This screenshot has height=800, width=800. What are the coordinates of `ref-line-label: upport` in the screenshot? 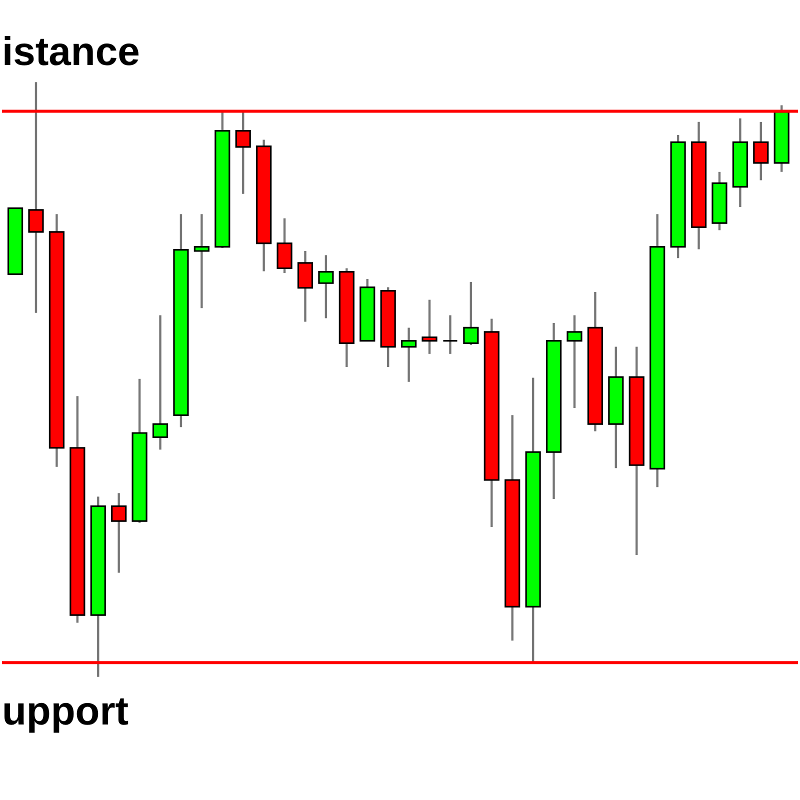 It's located at (65, 712).